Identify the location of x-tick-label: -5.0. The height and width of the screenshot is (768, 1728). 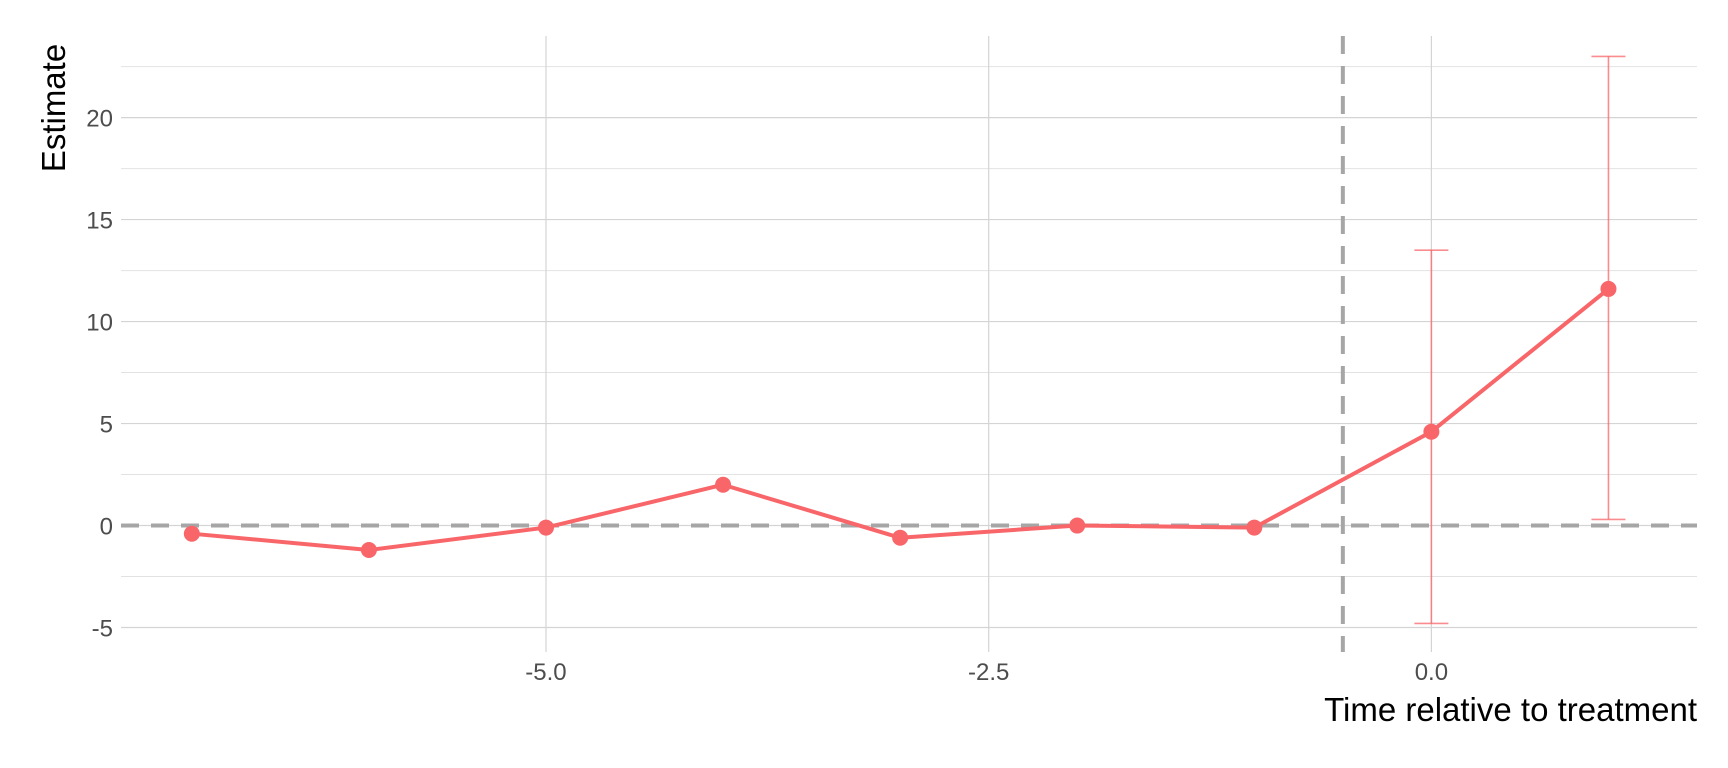
(545, 672).